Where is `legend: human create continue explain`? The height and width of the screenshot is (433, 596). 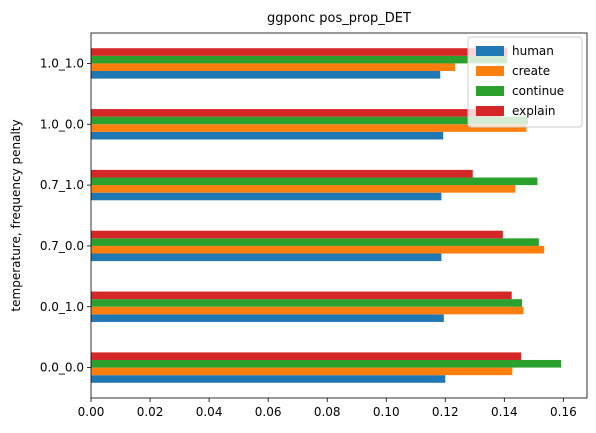
legend: human create continue explain is located at coordinates (525, 82).